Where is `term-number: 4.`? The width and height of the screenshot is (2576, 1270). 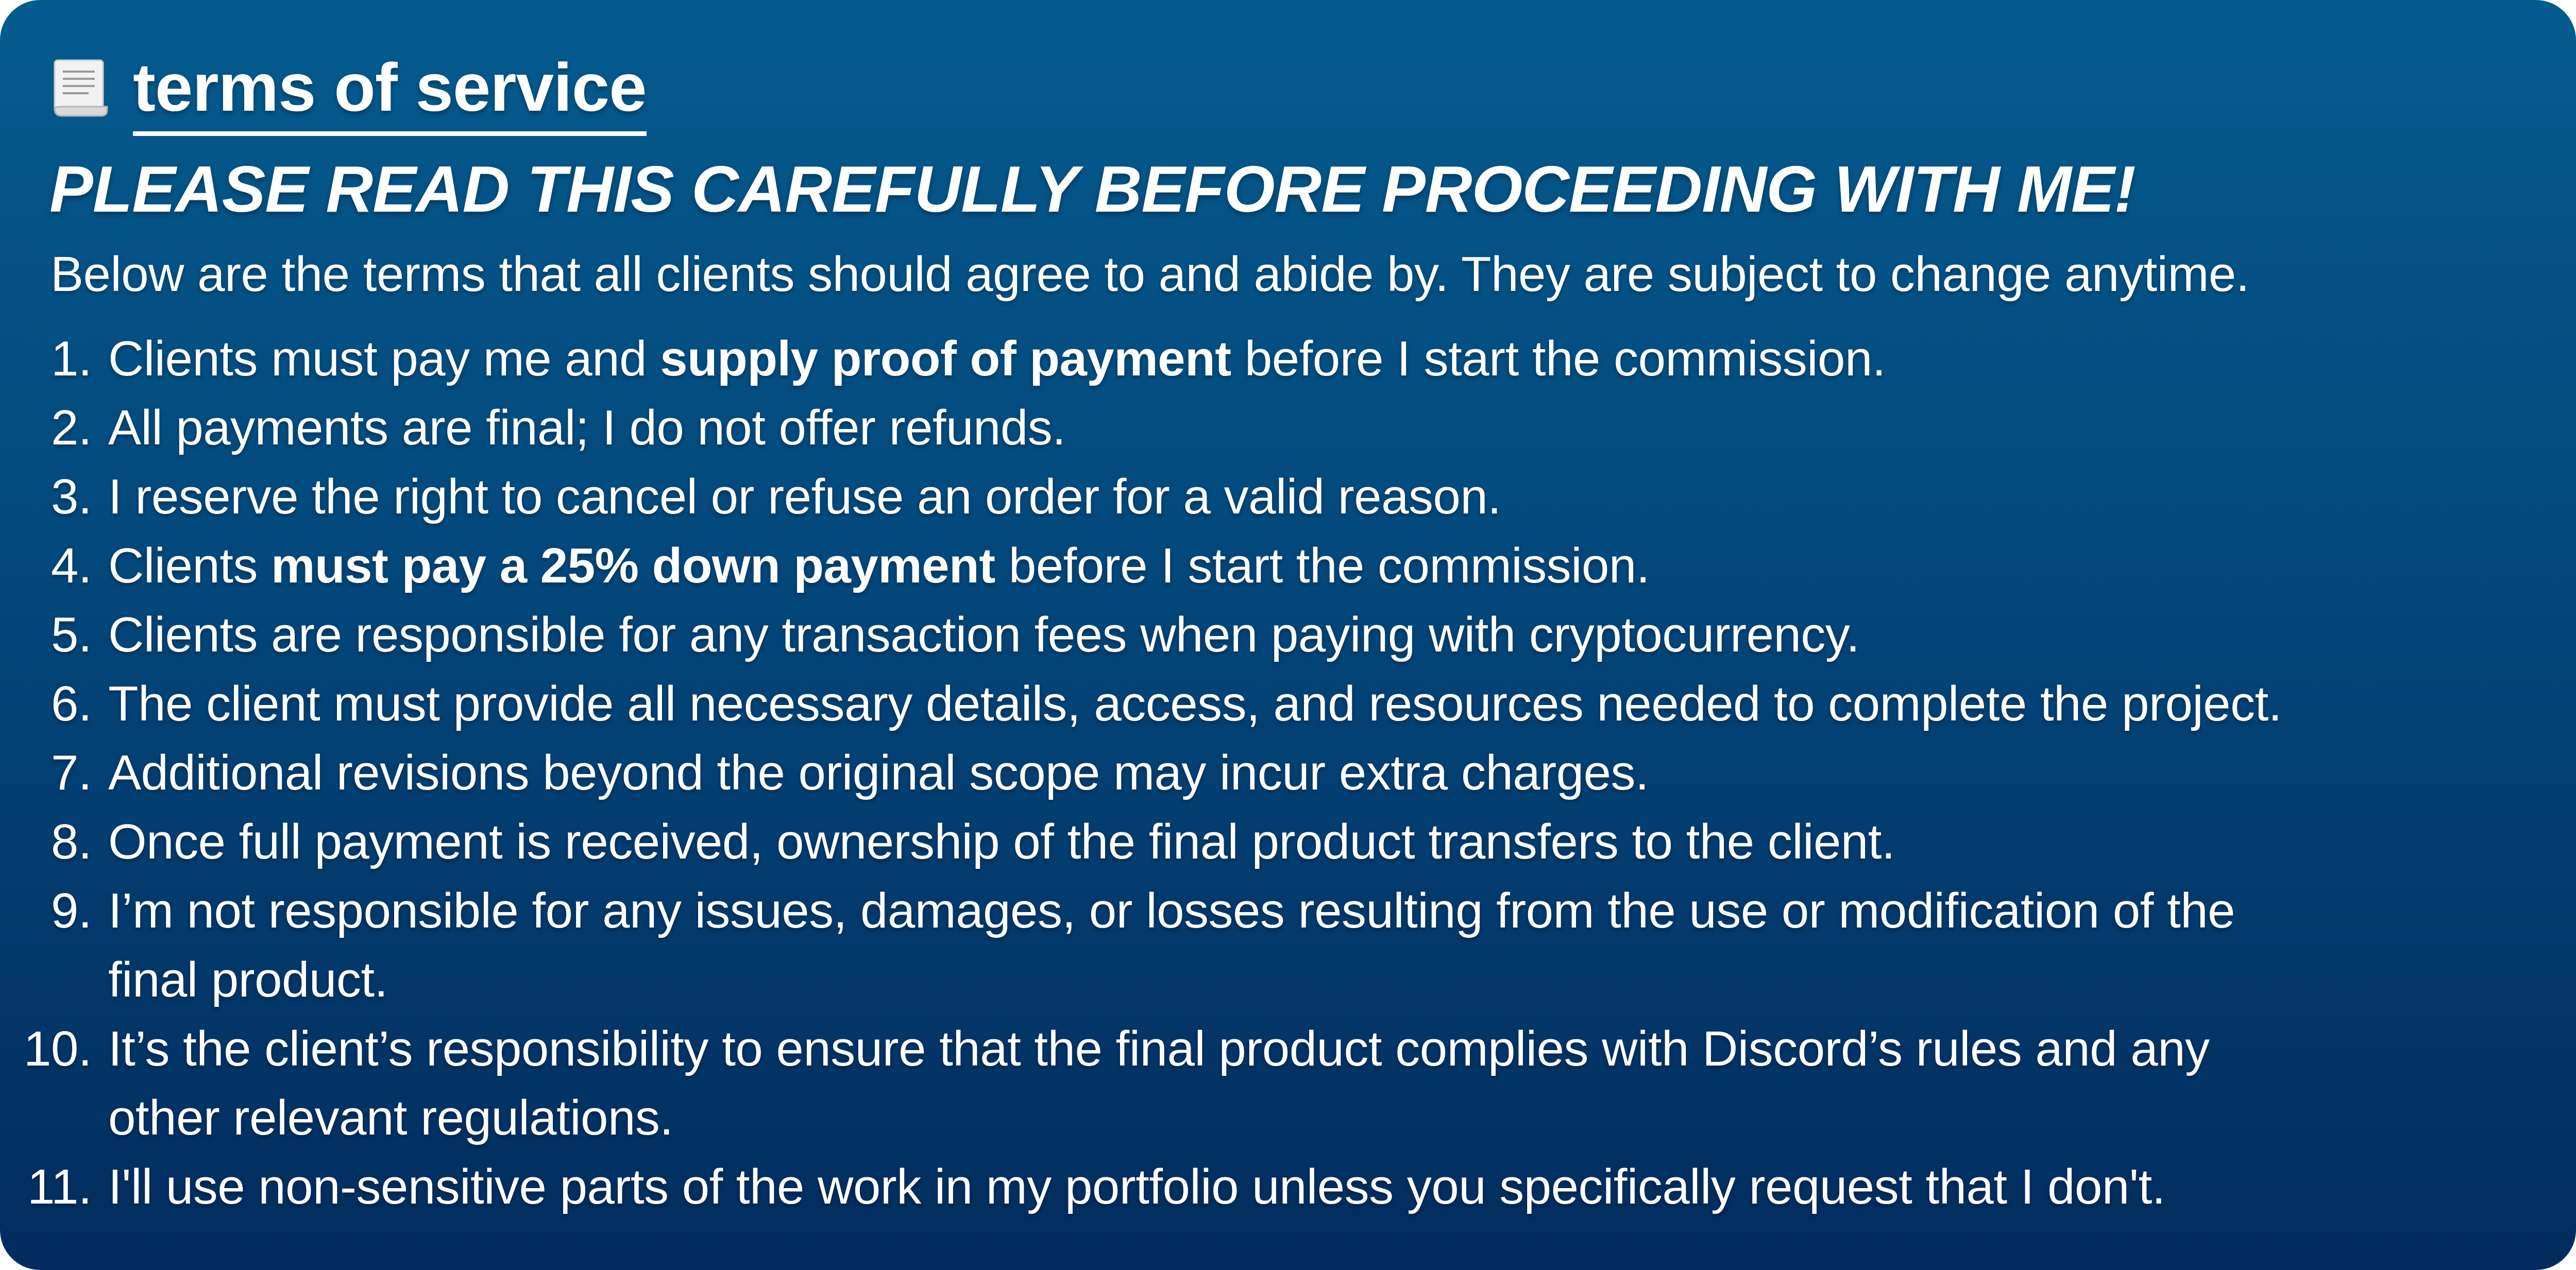 term-number: 4. is located at coordinates (71, 565).